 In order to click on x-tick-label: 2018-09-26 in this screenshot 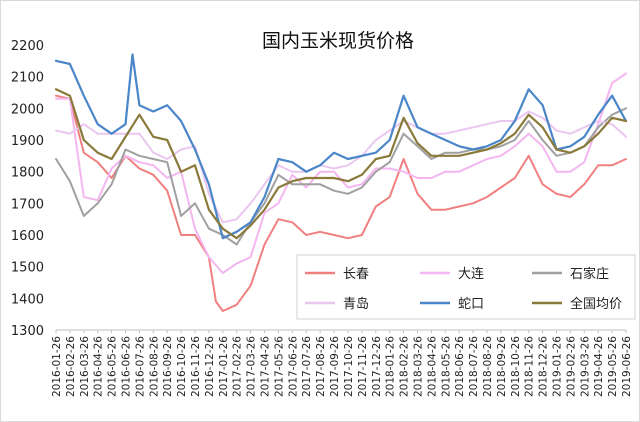, I will do `click(502, 366)`.